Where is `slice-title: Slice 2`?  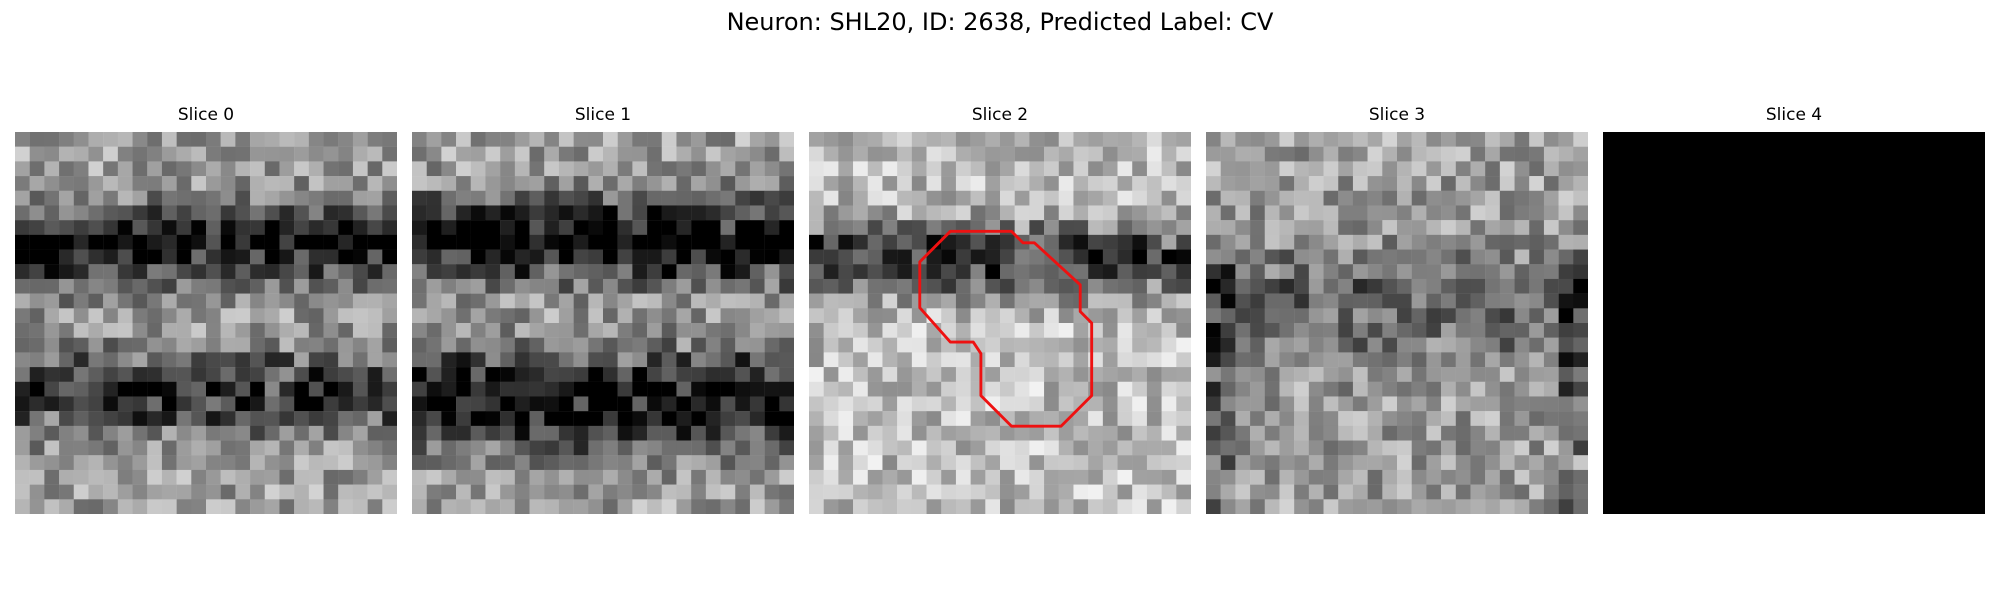 slice-title: Slice 2 is located at coordinates (1000, 115).